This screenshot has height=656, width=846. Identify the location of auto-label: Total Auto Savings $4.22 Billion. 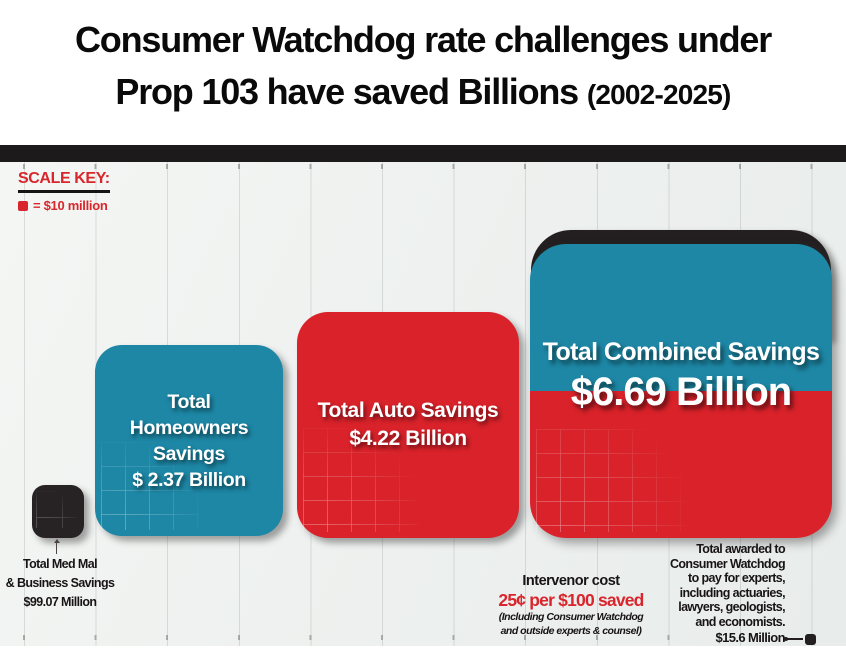
(408, 425).